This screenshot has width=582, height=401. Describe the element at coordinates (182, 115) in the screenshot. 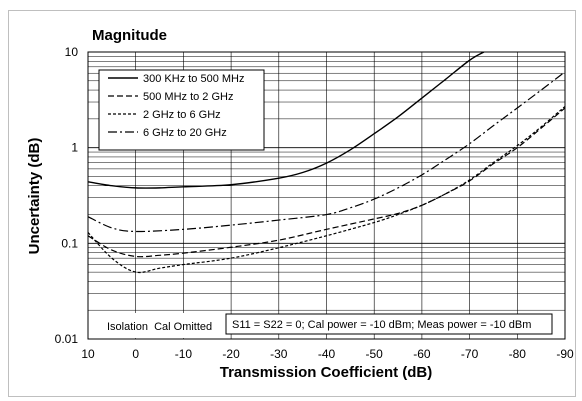

I see `legend-label: 2 GHz to 6 GHz` at that location.